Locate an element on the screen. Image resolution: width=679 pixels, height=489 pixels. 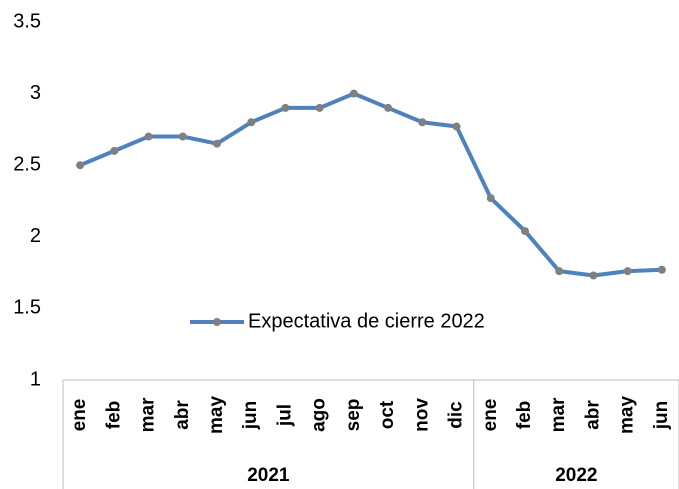
x-tick-label: jul is located at coordinates (284, 415).